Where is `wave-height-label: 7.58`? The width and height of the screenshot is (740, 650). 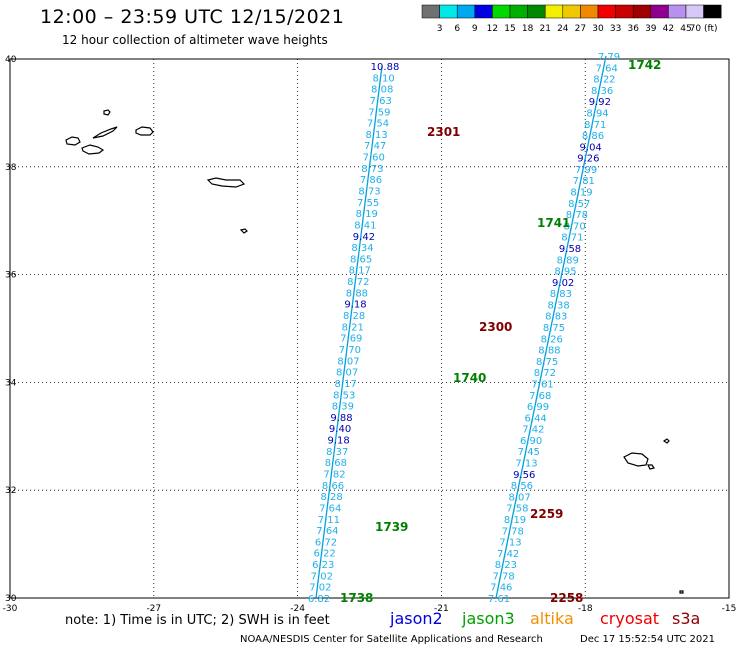 wave-height-label: 7.58 is located at coordinates (517, 509).